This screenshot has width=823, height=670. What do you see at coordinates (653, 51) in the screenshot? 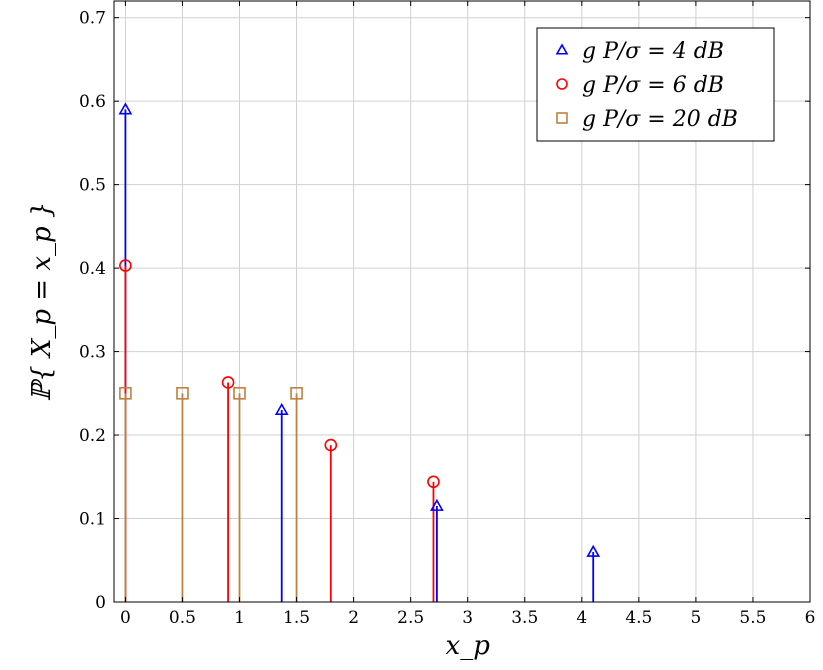
I see `legend-entry-label: g P/σ = 4 dB` at bounding box center [653, 51].